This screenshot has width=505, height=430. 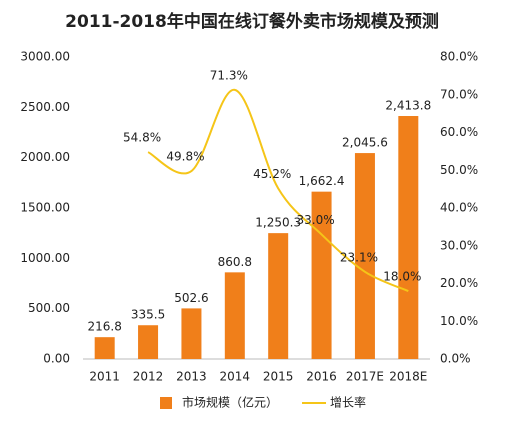 I want to click on x-tick-label: 2011, so click(x=104, y=377).